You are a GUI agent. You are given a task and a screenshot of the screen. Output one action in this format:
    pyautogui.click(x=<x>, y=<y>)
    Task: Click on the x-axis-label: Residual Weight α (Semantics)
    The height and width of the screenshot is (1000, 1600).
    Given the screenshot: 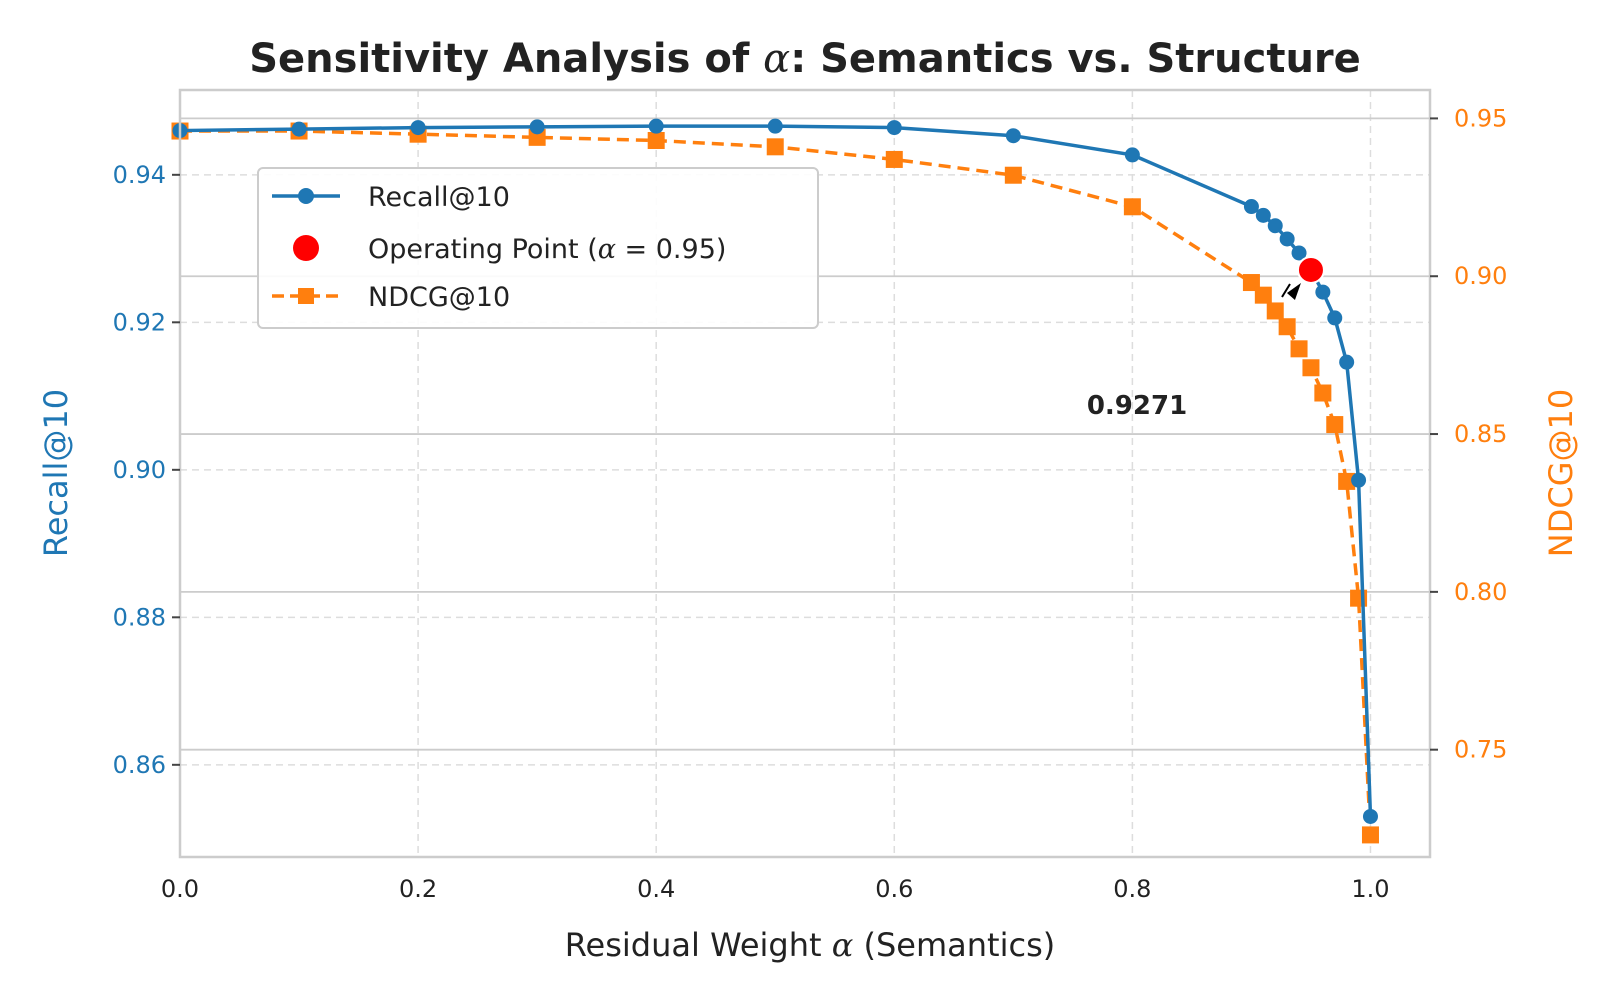 What is the action you would take?
    pyautogui.click(x=810, y=945)
    